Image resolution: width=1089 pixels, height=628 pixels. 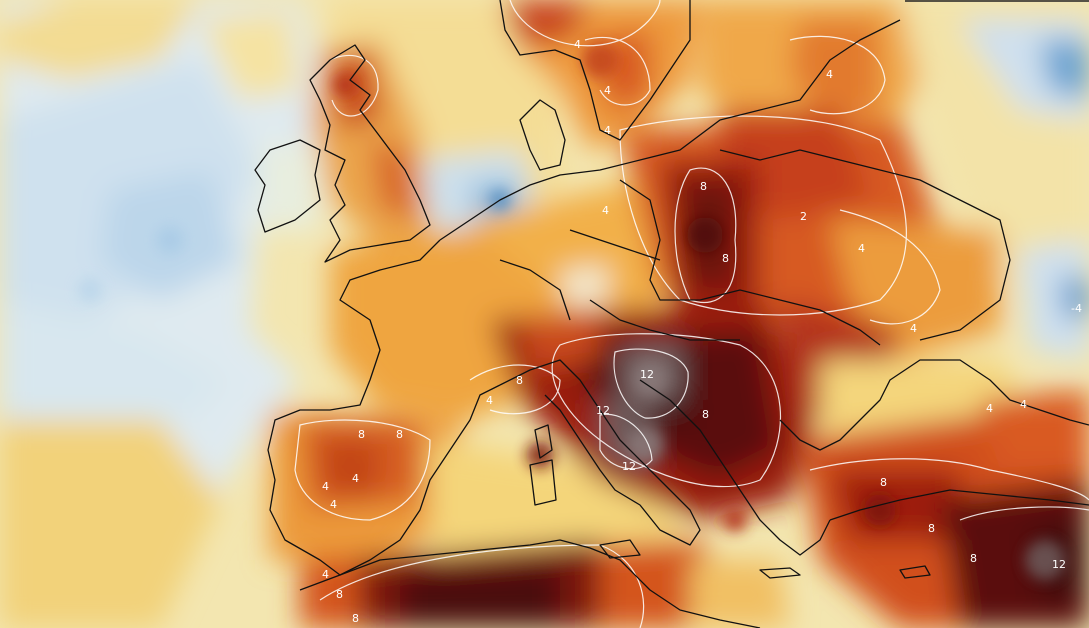 What do you see at coordinates (803, 216) in the screenshot?
I see `contour-label: 2` at bounding box center [803, 216].